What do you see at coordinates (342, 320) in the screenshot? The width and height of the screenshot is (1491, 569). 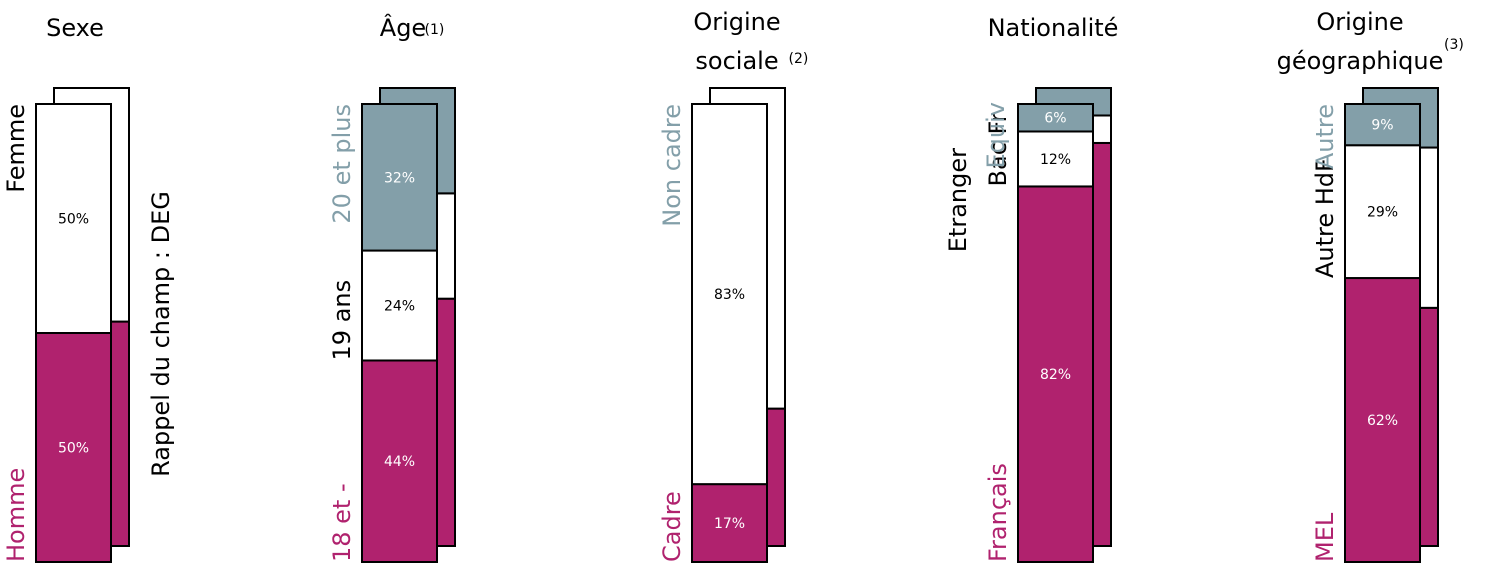 I see `category-label-1-1: 19 ans` at bounding box center [342, 320].